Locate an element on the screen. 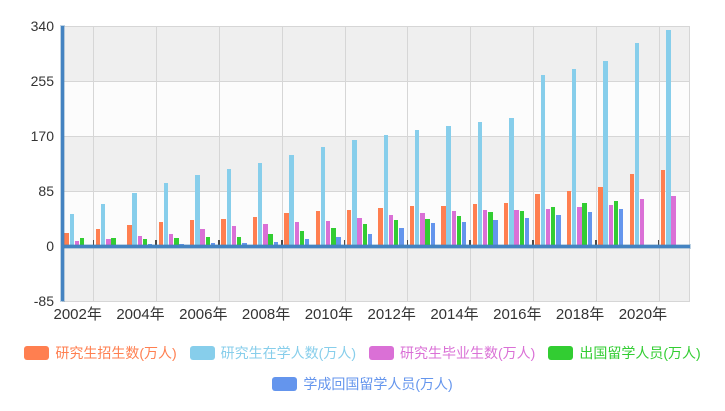 The width and height of the screenshot is (725, 411). bar-出国留学人员(万人)-2011年 is located at coordinates (364, 235).